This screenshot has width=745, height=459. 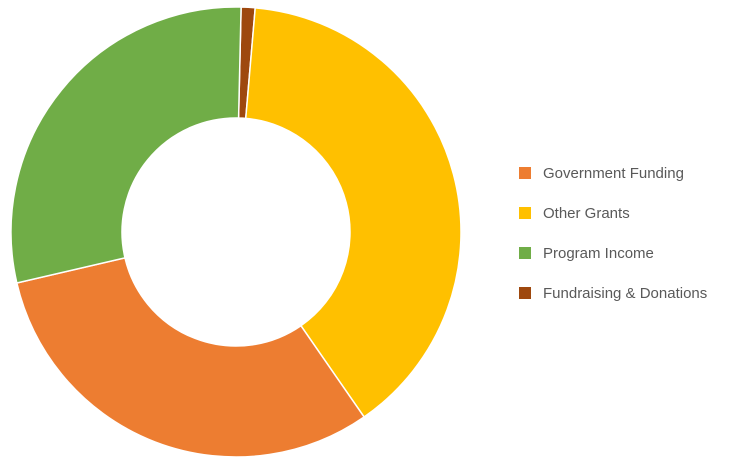 What do you see at coordinates (625, 293) in the screenshot?
I see `legend-label-fundraising-donations: Fundraising & Donations` at bounding box center [625, 293].